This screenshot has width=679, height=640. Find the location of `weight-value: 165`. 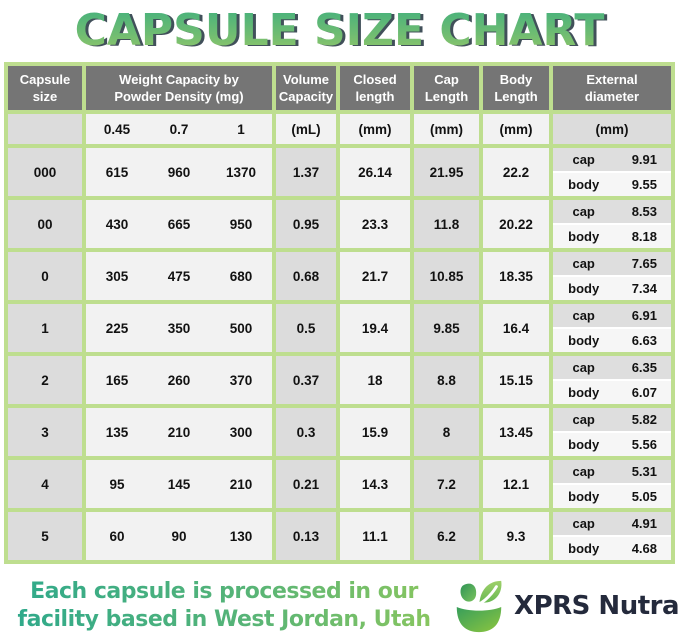

weight-value: 165 is located at coordinates (117, 380).